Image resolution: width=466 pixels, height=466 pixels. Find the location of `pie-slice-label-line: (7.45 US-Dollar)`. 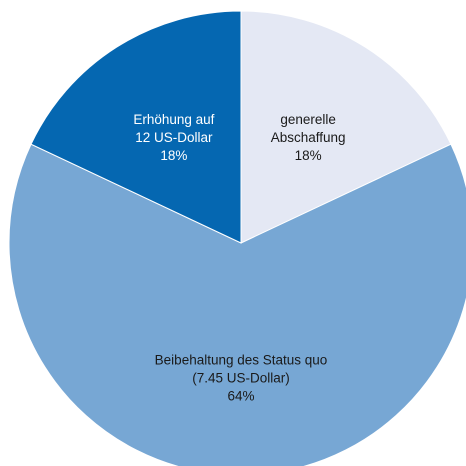

pie-slice-label-line: (7.45 US-Dollar) is located at coordinates (241, 378).